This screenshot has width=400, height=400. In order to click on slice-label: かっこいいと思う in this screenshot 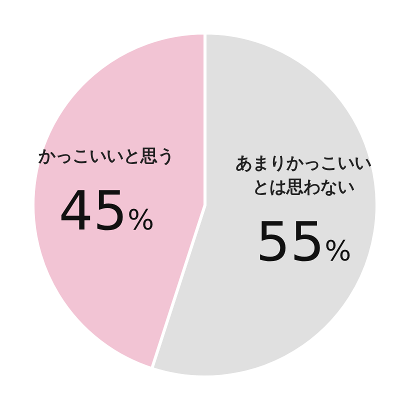, I will do `click(105, 156)`.